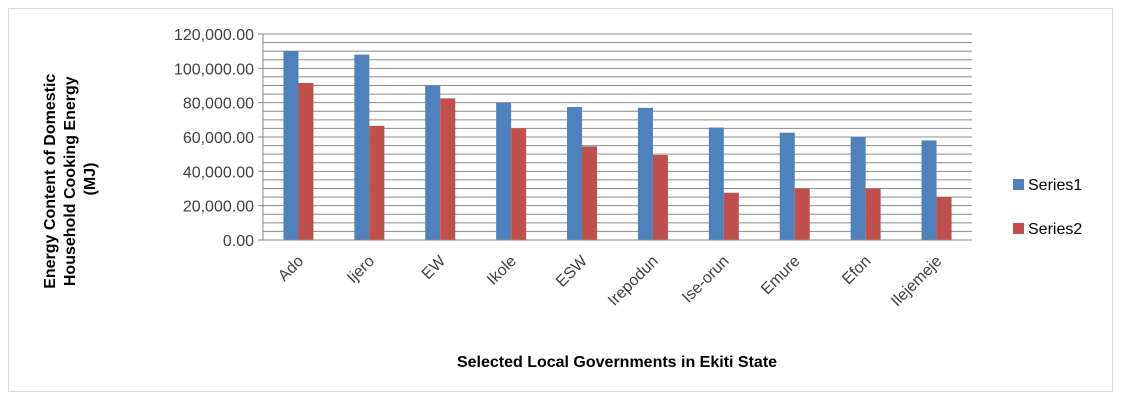 This screenshot has height=400, width=1121. What do you see at coordinates (218, 172) in the screenshot?
I see `y-tick-label: 40,000.00` at bounding box center [218, 172].